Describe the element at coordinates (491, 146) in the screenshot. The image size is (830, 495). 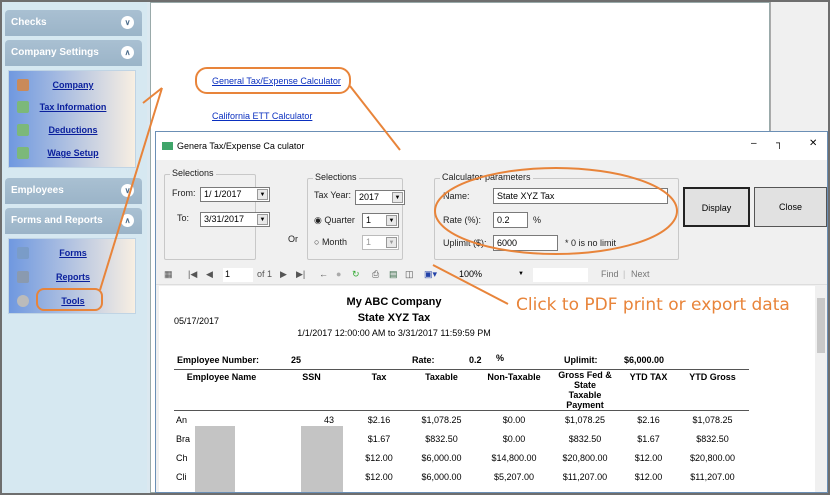
I see `dialog-titlebar: Genera Tax/Expense Ca culator – ┐ ✕` at that location.